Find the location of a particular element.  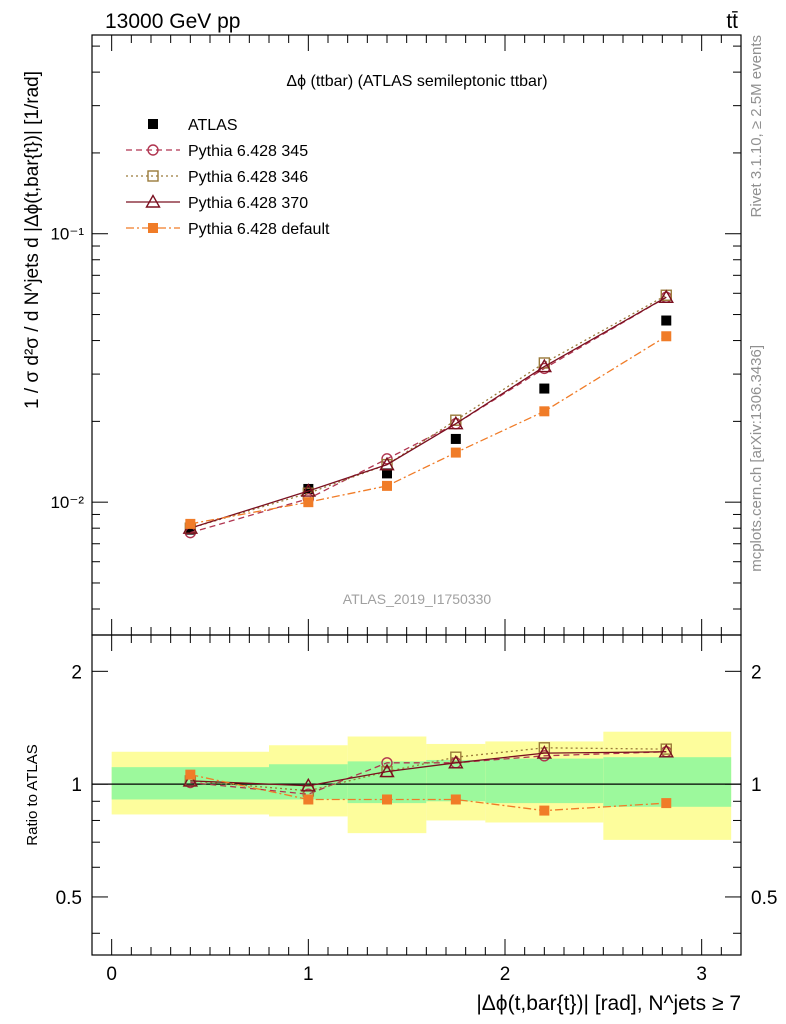

legend-label-pythia-6-428-370: Pythia 6.428 370 is located at coordinates (248, 203).